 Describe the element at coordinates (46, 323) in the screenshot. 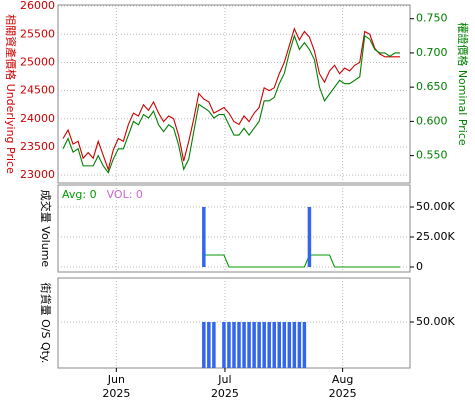

I see `y-axis-title: 街貨量 O/S Qty.` at that location.